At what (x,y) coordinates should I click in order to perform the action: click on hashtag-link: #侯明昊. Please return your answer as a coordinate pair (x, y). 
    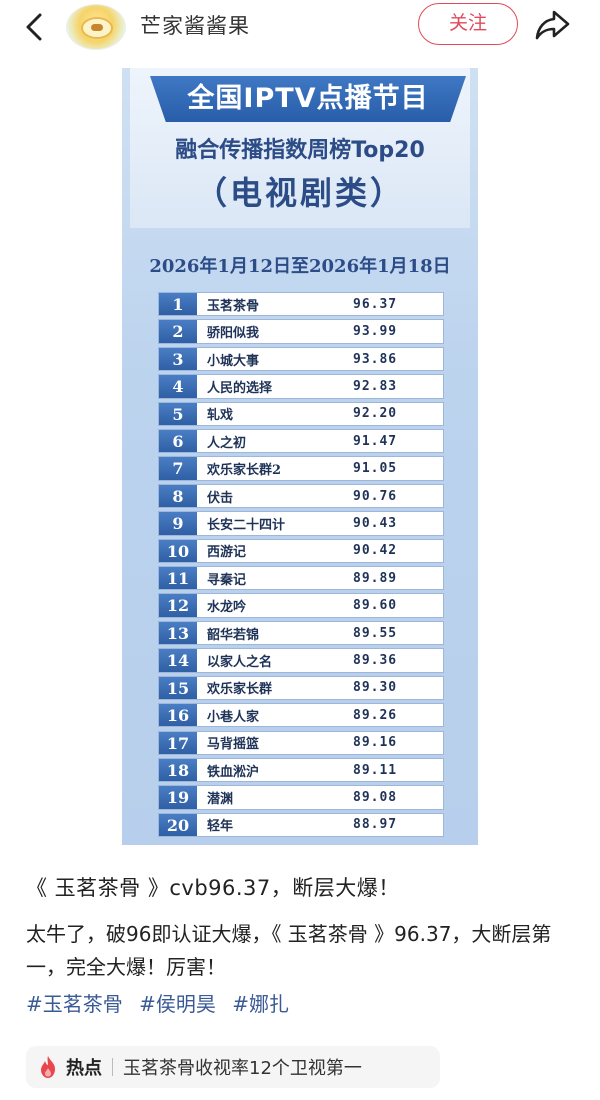
    Looking at the image, I should click on (177, 1004).